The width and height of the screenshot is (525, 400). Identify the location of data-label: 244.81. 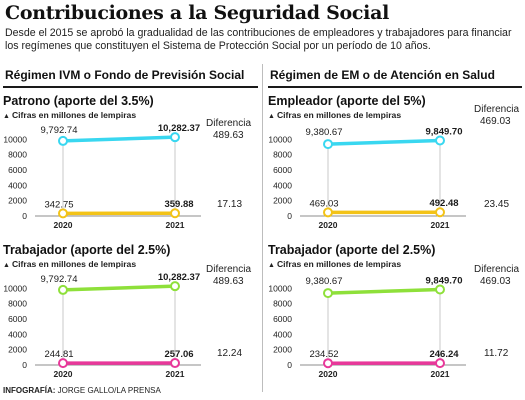
(58, 354).